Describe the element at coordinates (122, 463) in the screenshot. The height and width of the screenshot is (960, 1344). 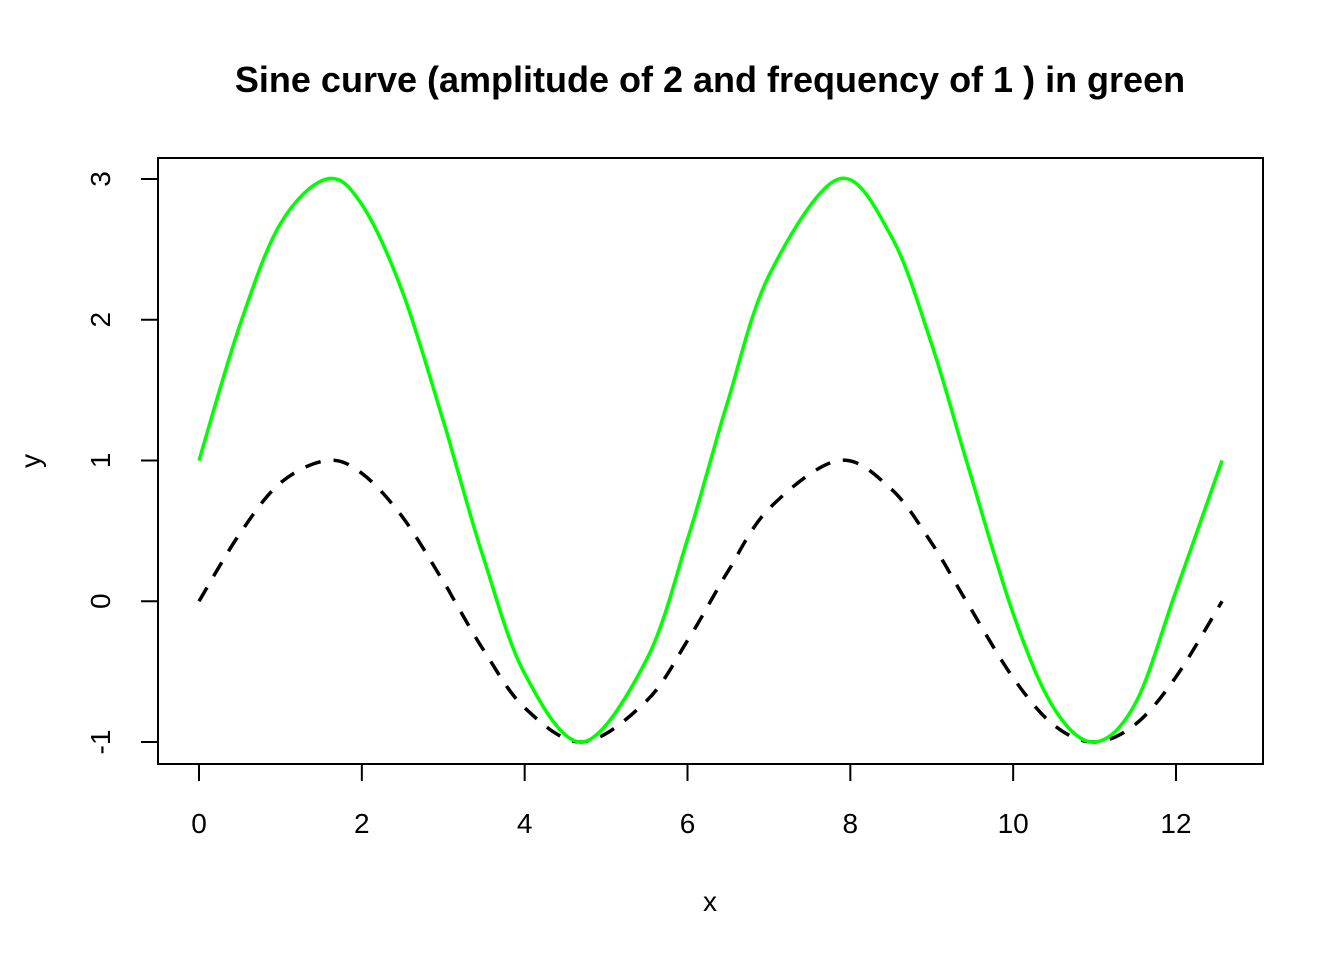
I see `y-axis: -1 0 1 2 3` at that location.